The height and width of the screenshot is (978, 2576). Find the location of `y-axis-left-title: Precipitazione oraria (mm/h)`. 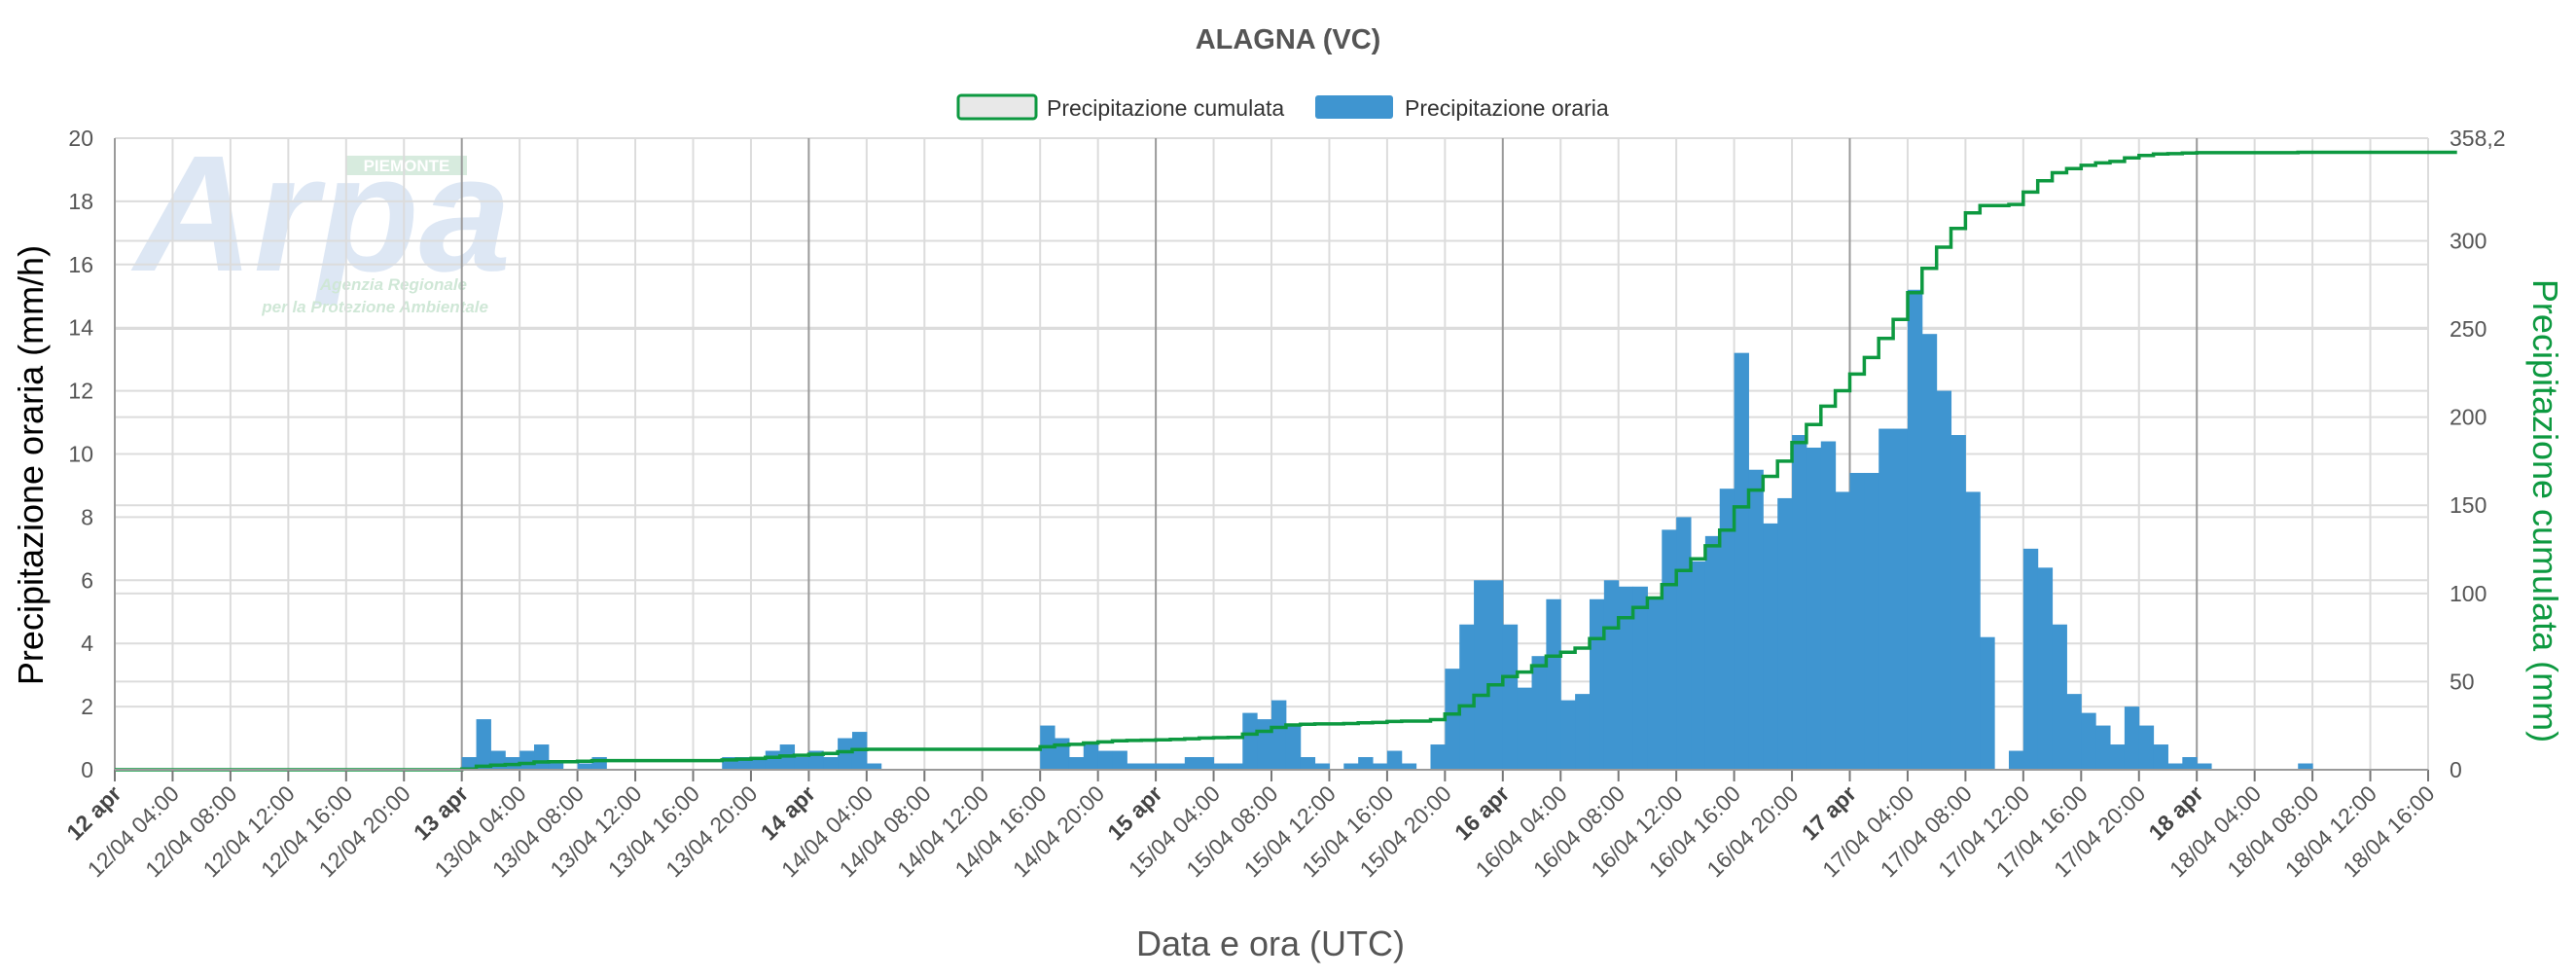

y-axis-left-title: Precipitazione oraria (mm/h) is located at coordinates (31, 465).